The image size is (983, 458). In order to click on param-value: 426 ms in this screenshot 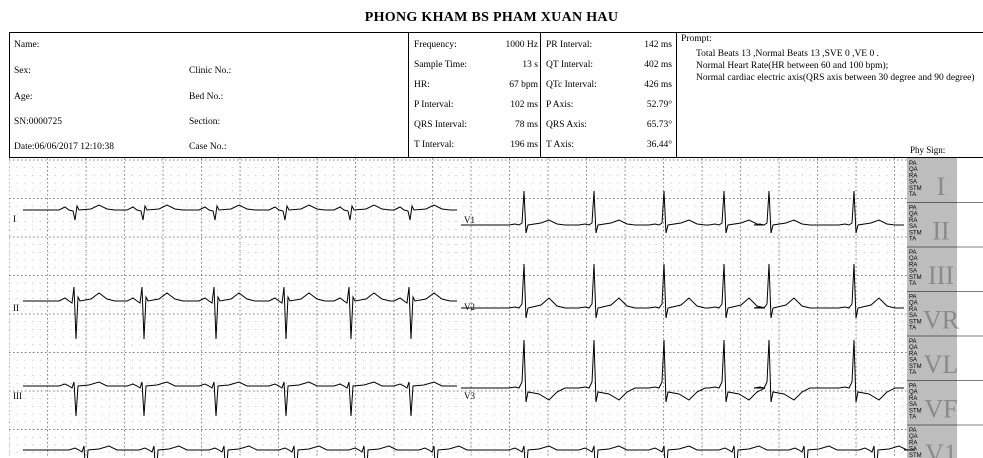, I will do `click(658, 85)`.